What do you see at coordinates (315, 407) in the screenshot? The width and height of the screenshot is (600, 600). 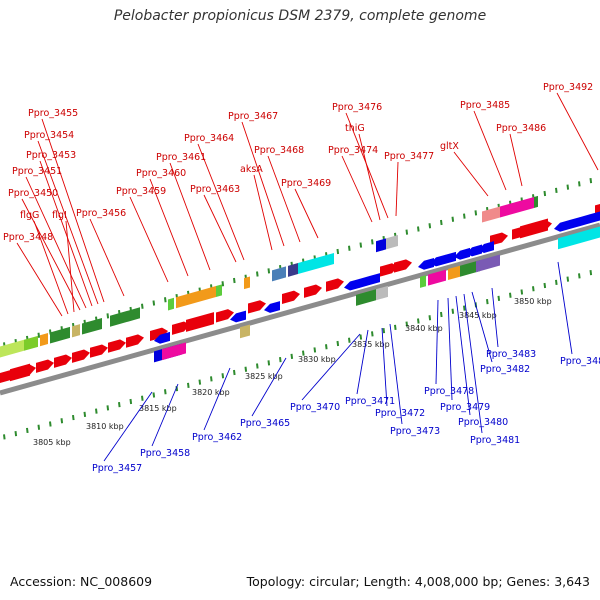 I see `reverse-gene-label: Ppro_3470` at bounding box center [315, 407].